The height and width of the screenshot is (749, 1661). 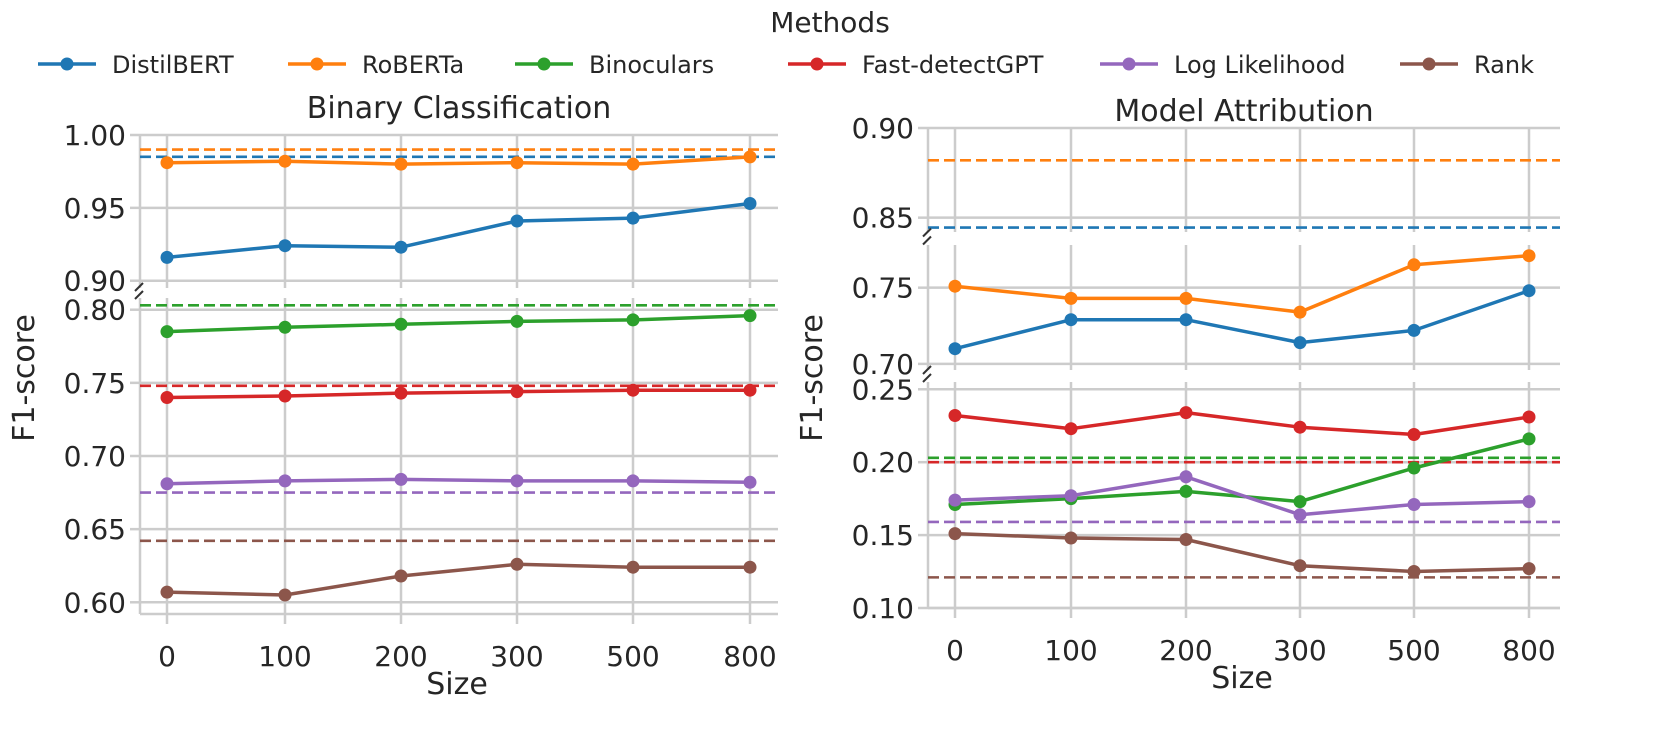 I want to click on y-tick-label: 0.95, so click(x=95, y=208).